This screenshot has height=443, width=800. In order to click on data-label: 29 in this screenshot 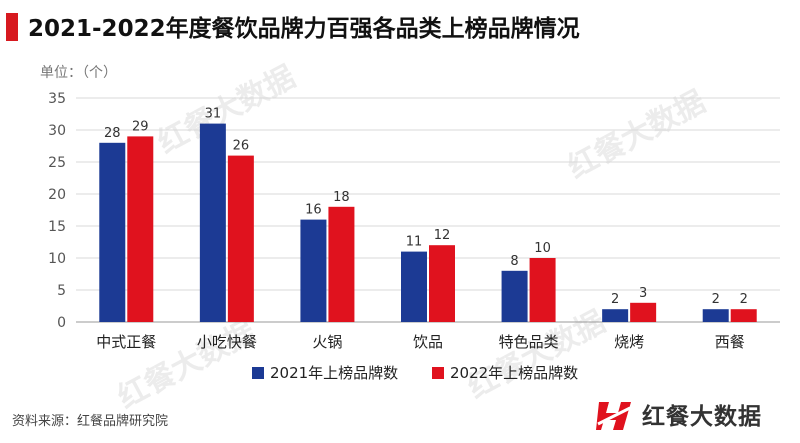, I will do `click(140, 126)`.